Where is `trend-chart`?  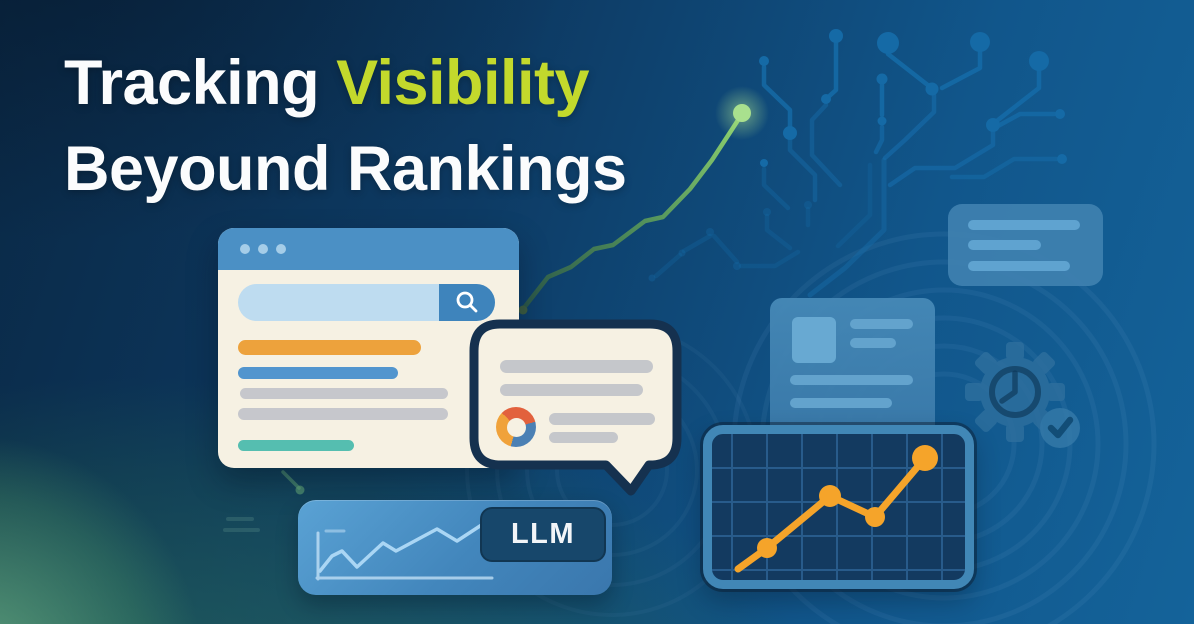
trend-chart is located at coordinates (838, 507).